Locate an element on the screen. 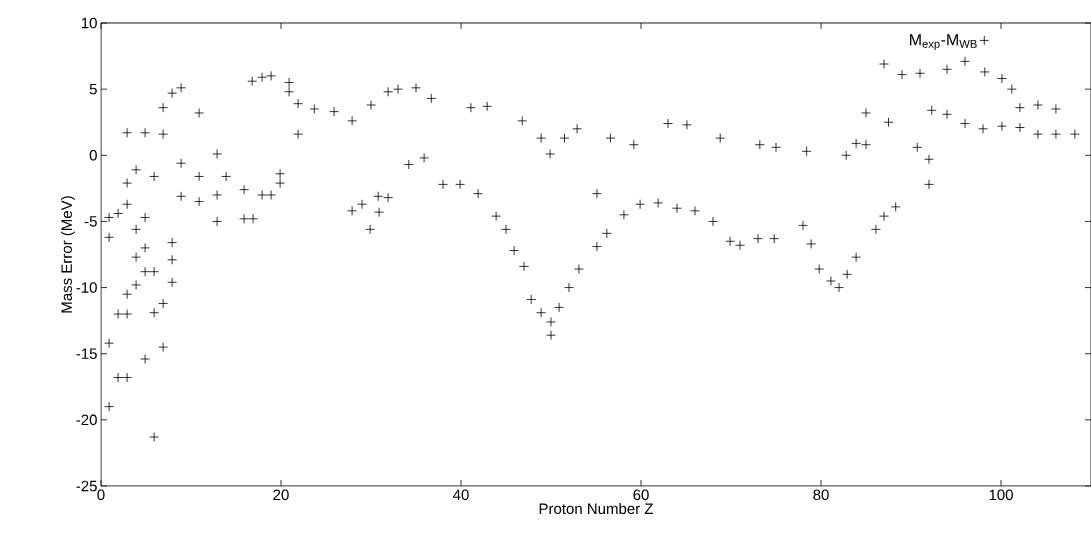 The width and height of the screenshot is (1091, 554). y-tick-label: -20 is located at coordinates (86, 420).